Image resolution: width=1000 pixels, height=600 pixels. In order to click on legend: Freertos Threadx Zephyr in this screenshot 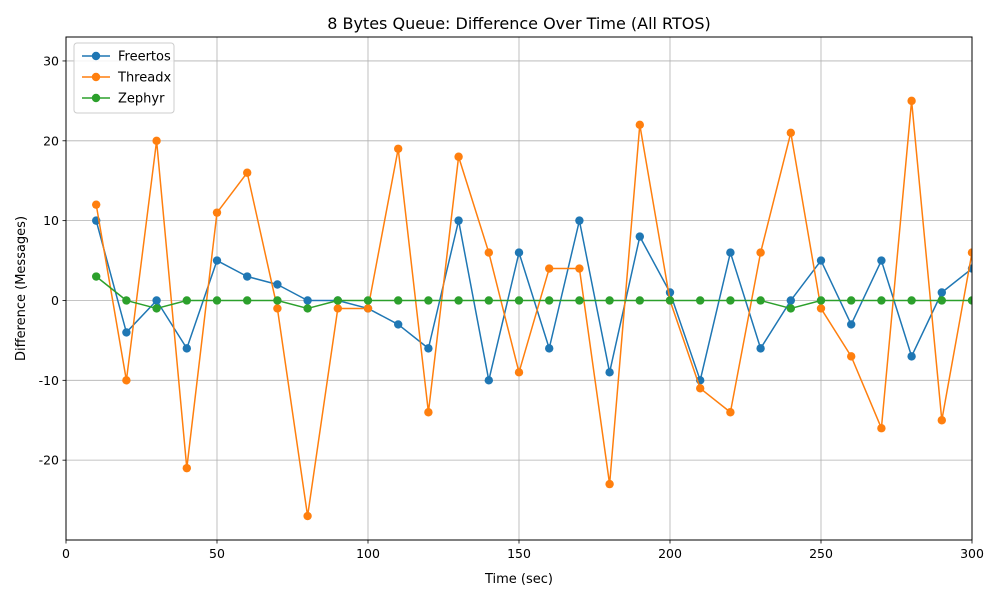, I will do `click(124, 78)`.